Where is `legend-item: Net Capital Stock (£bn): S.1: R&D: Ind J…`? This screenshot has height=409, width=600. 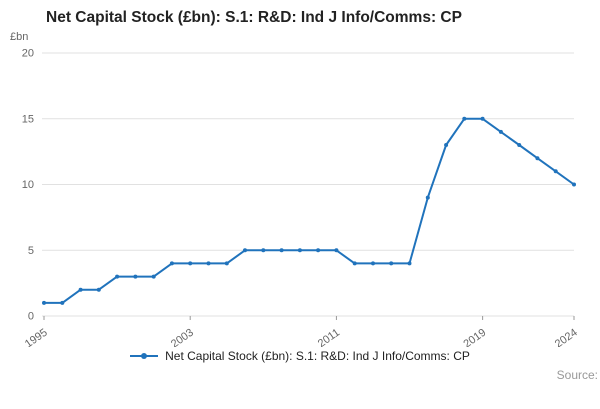 legend-item: Net Capital Stock (£bn): S.1: R&D: Ind J… is located at coordinates (300, 356).